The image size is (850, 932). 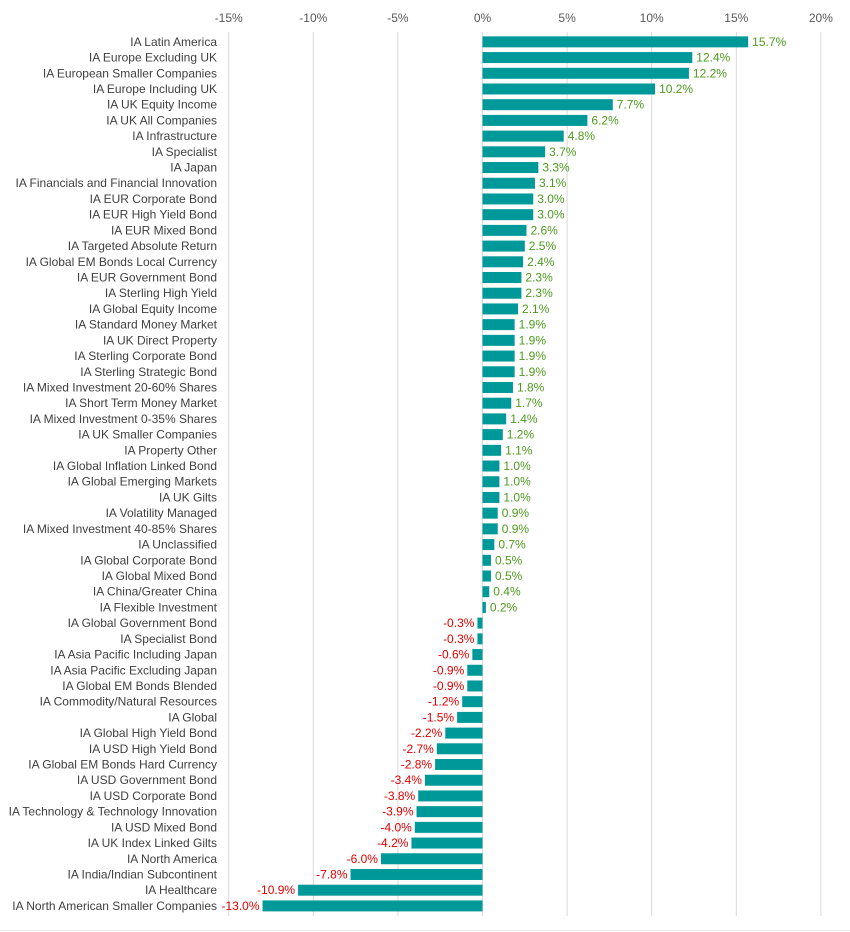 What do you see at coordinates (113, 812) in the screenshot?
I see `category-label: IA Technology & Technology Innovation` at bounding box center [113, 812].